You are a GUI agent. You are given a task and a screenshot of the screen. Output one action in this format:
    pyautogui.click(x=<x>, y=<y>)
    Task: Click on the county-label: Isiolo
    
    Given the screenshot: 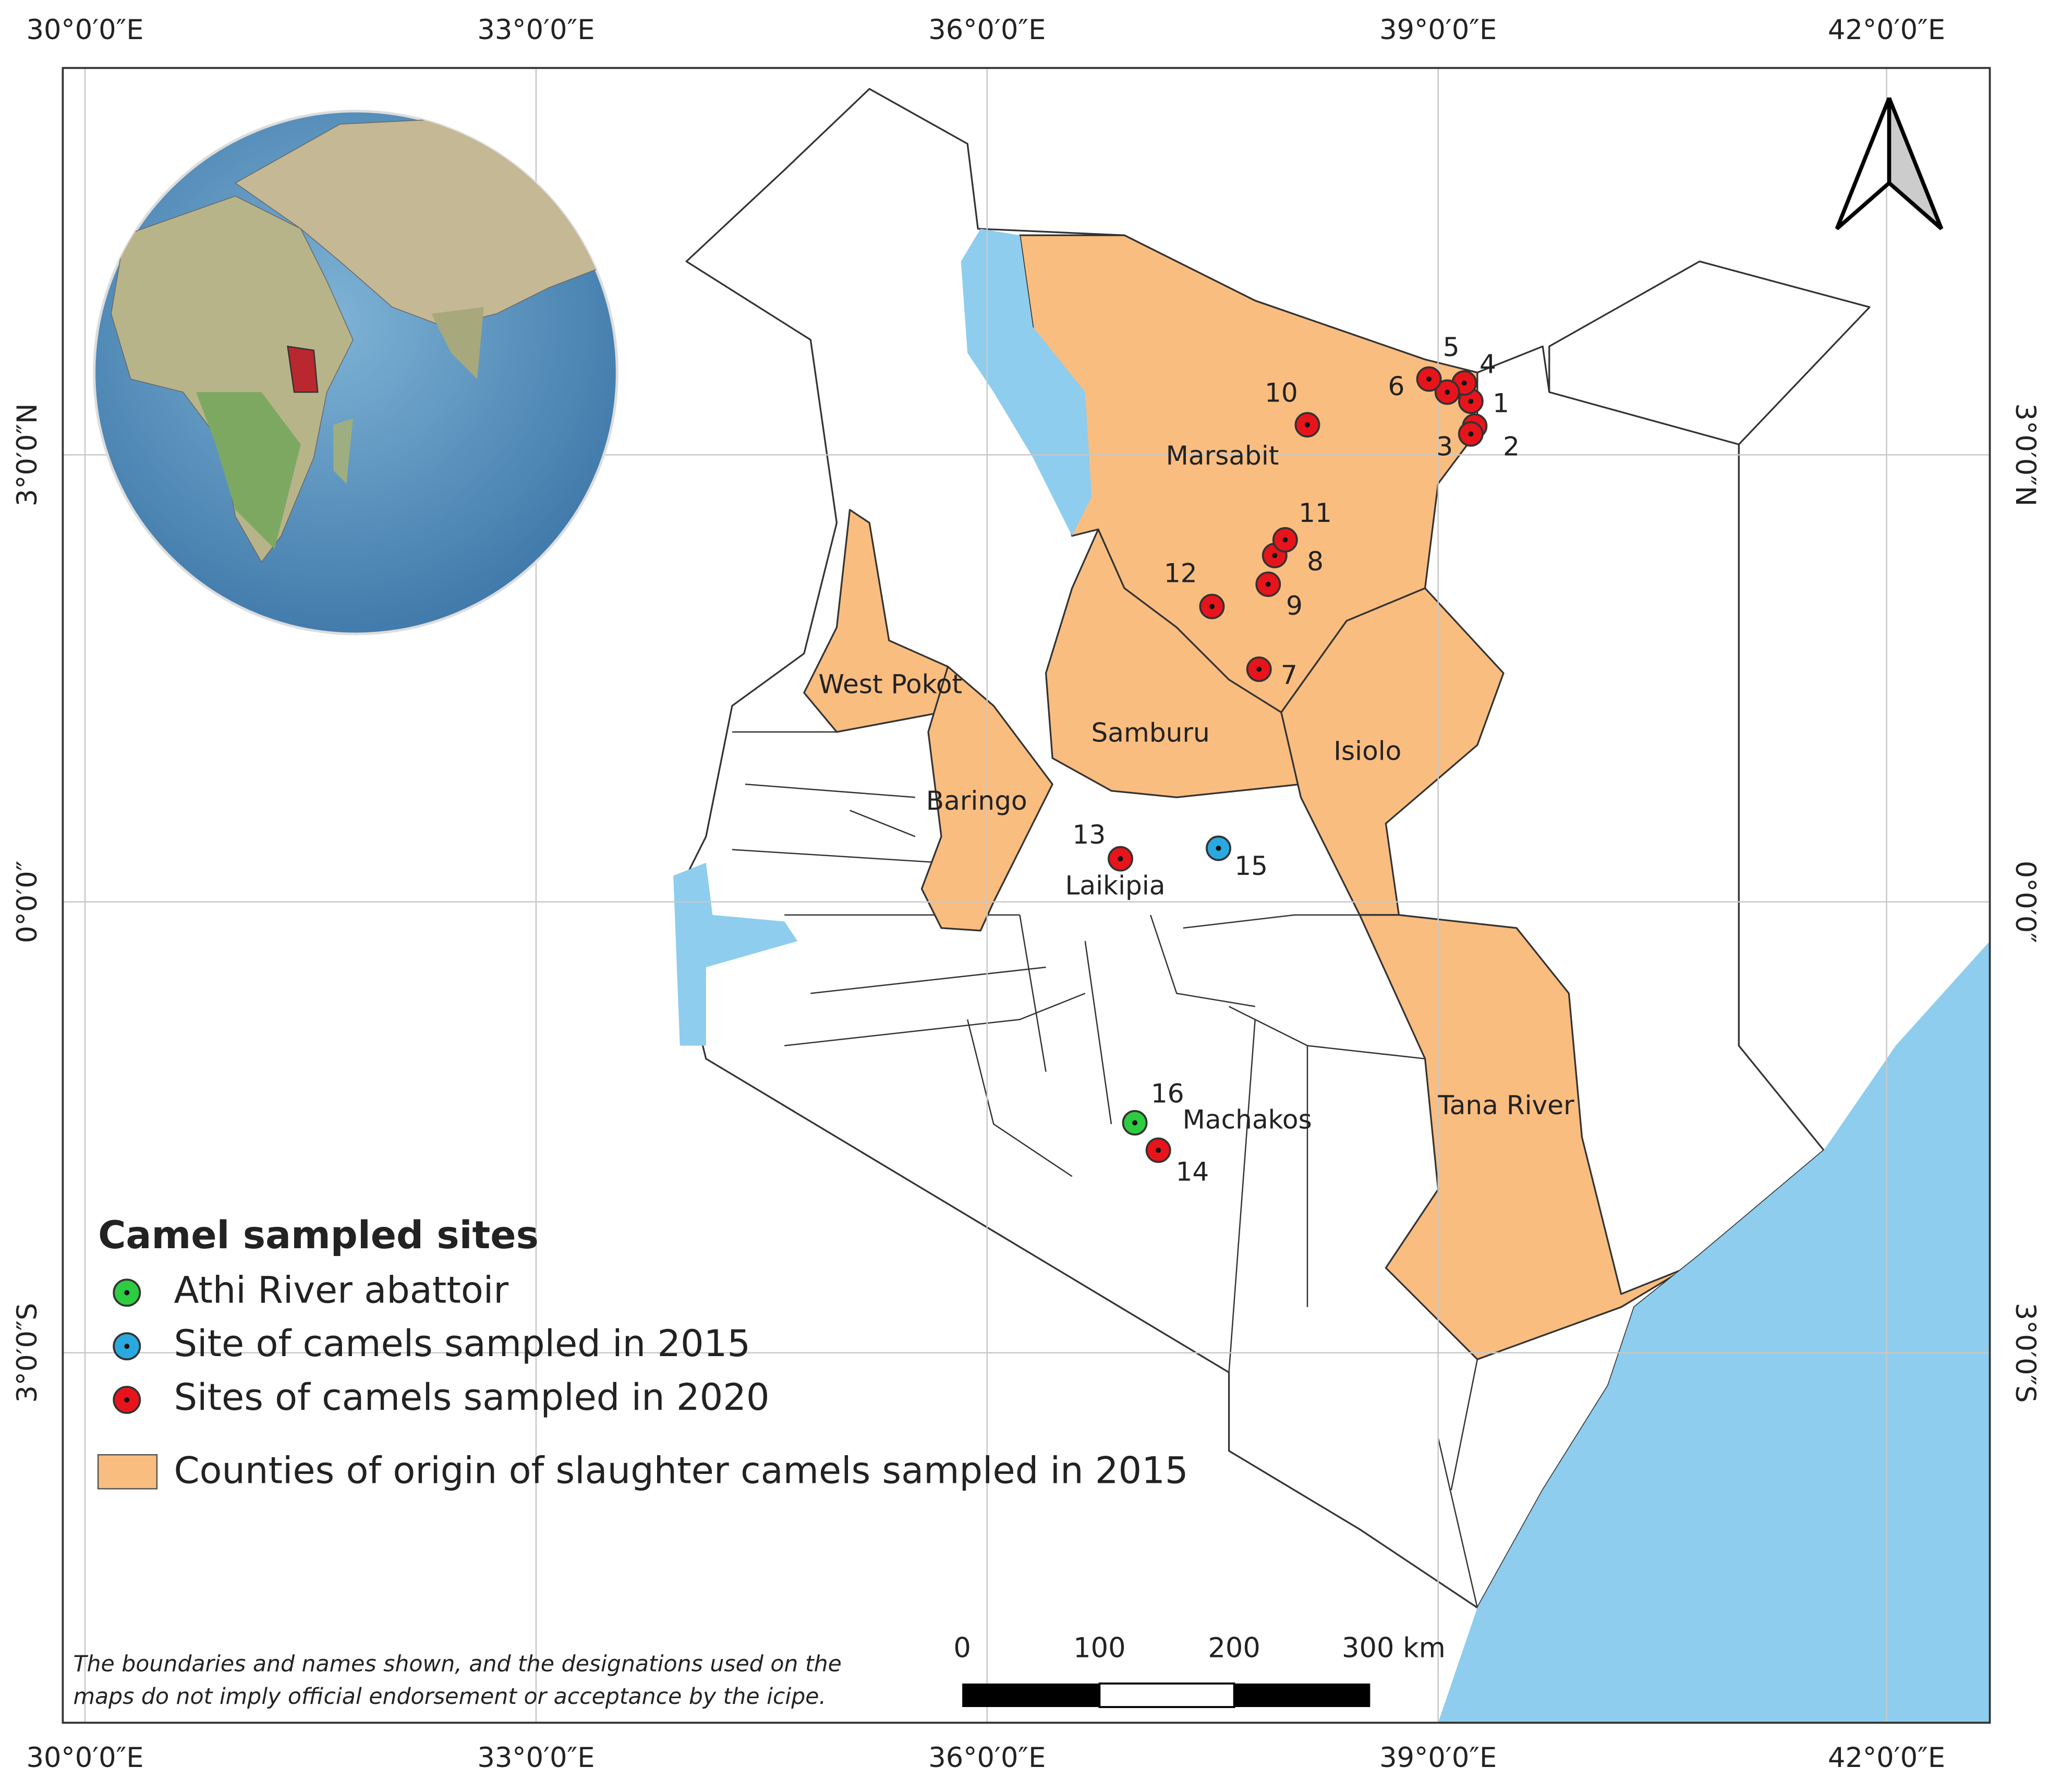 What is the action you would take?
    pyautogui.click(x=1367, y=750)
    